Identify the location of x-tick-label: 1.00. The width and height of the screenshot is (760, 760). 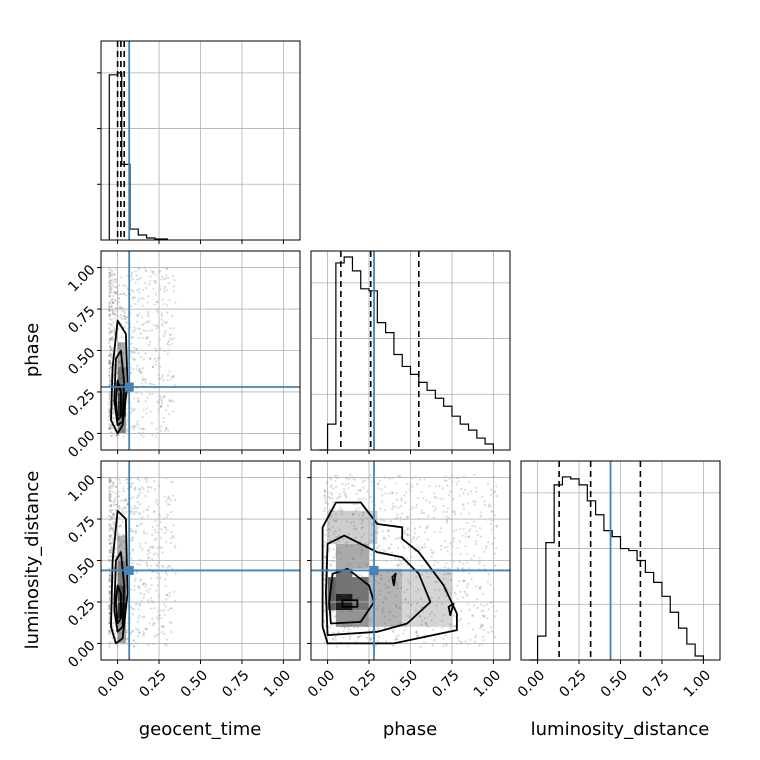
(697, 683).